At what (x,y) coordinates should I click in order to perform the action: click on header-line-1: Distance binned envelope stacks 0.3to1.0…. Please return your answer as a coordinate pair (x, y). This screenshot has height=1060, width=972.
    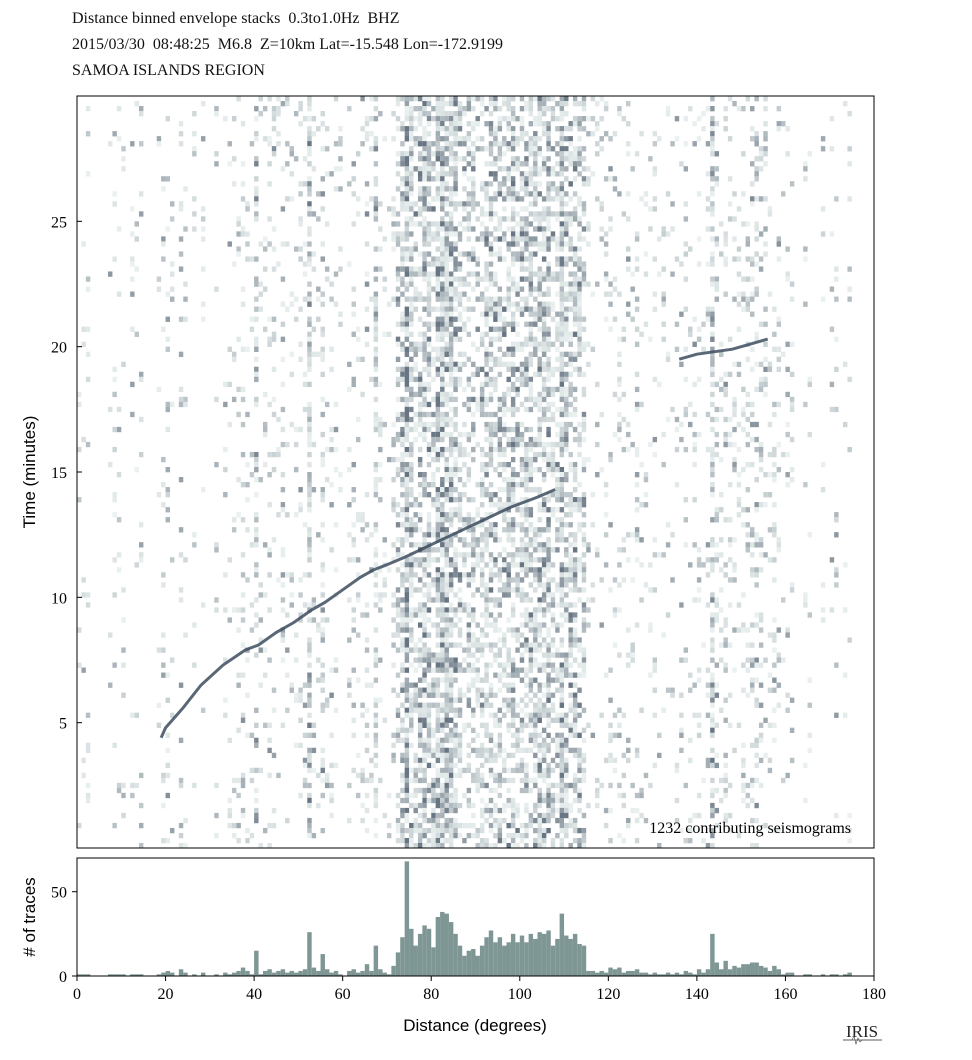
    Looking at the image, I should click on (236, 18).